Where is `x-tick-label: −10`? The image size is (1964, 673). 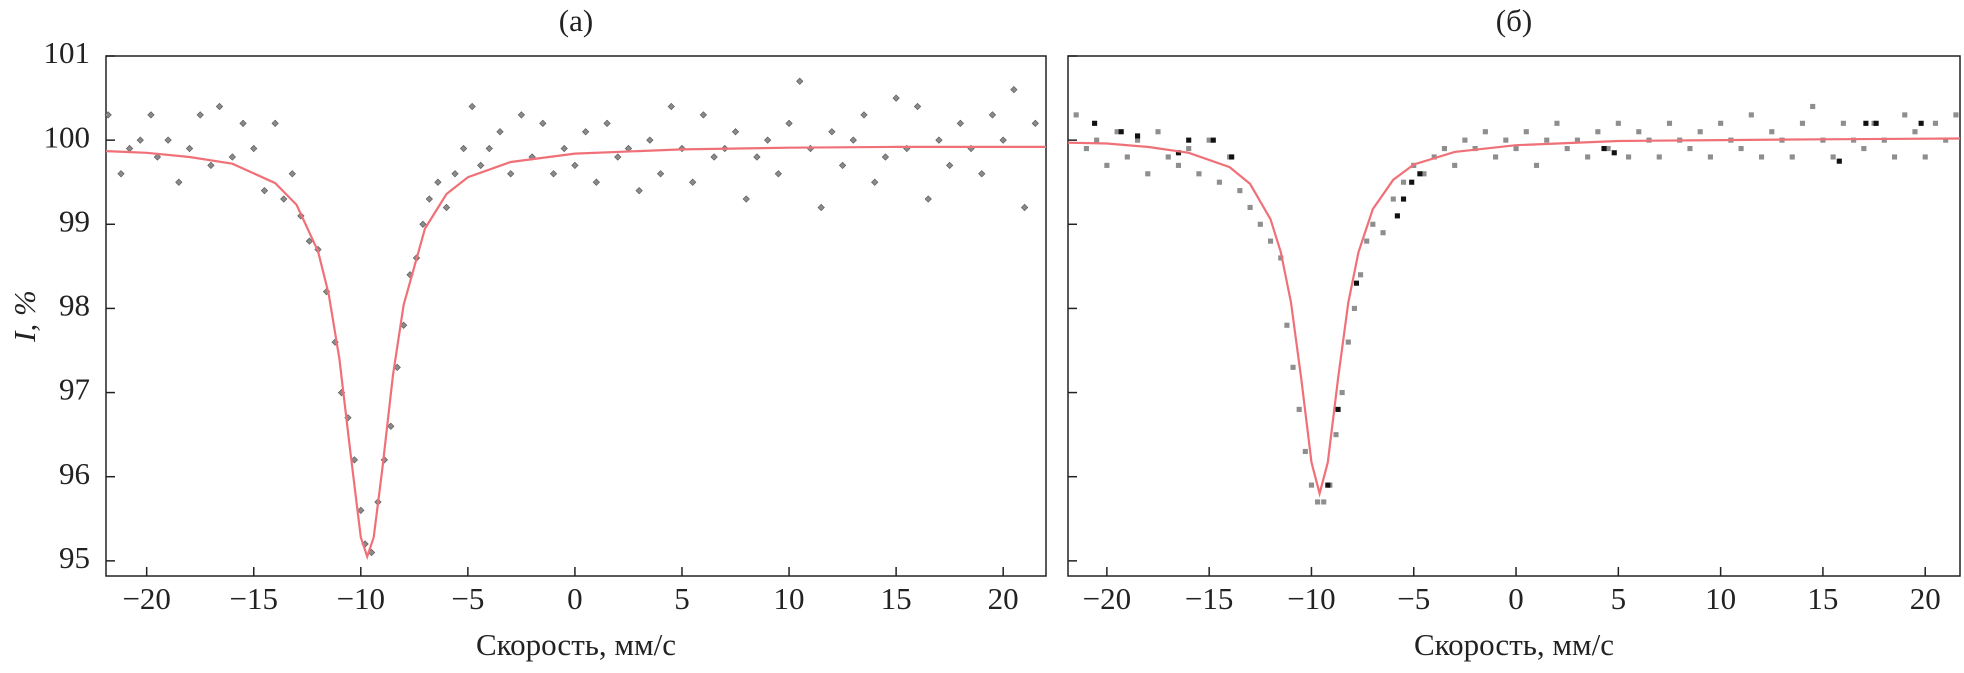 x-tick-label: −10 is located at coordinates (361, 598).